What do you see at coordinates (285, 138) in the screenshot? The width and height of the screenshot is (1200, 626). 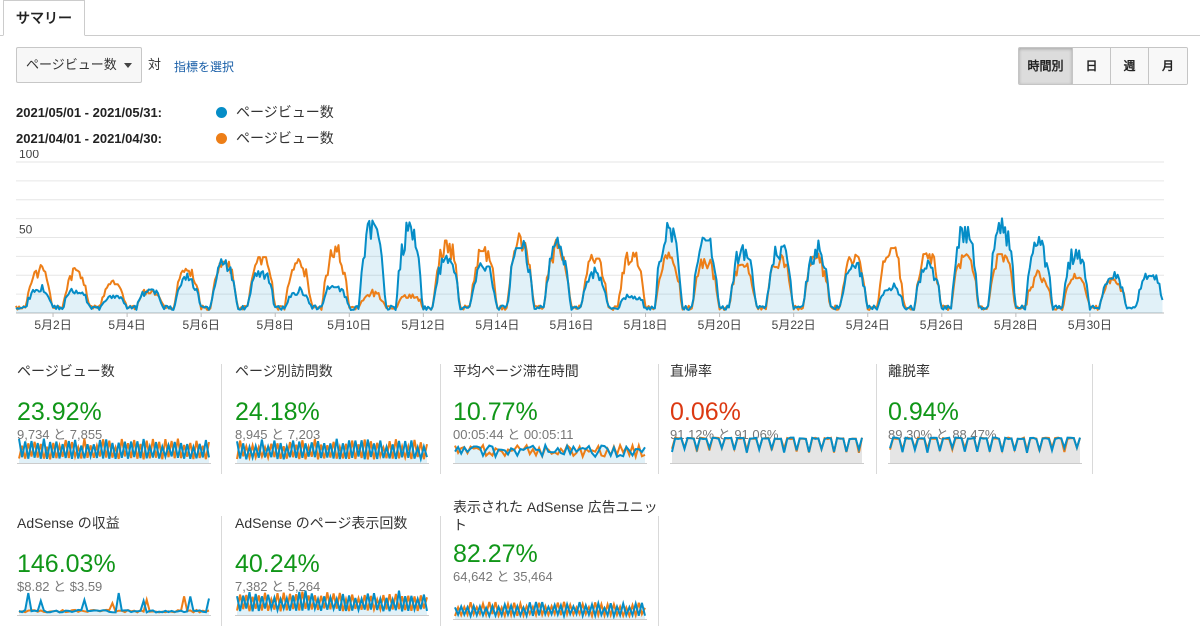 I see `legend-previous-metric: ページビュー数` at bounding box center [285, 138].